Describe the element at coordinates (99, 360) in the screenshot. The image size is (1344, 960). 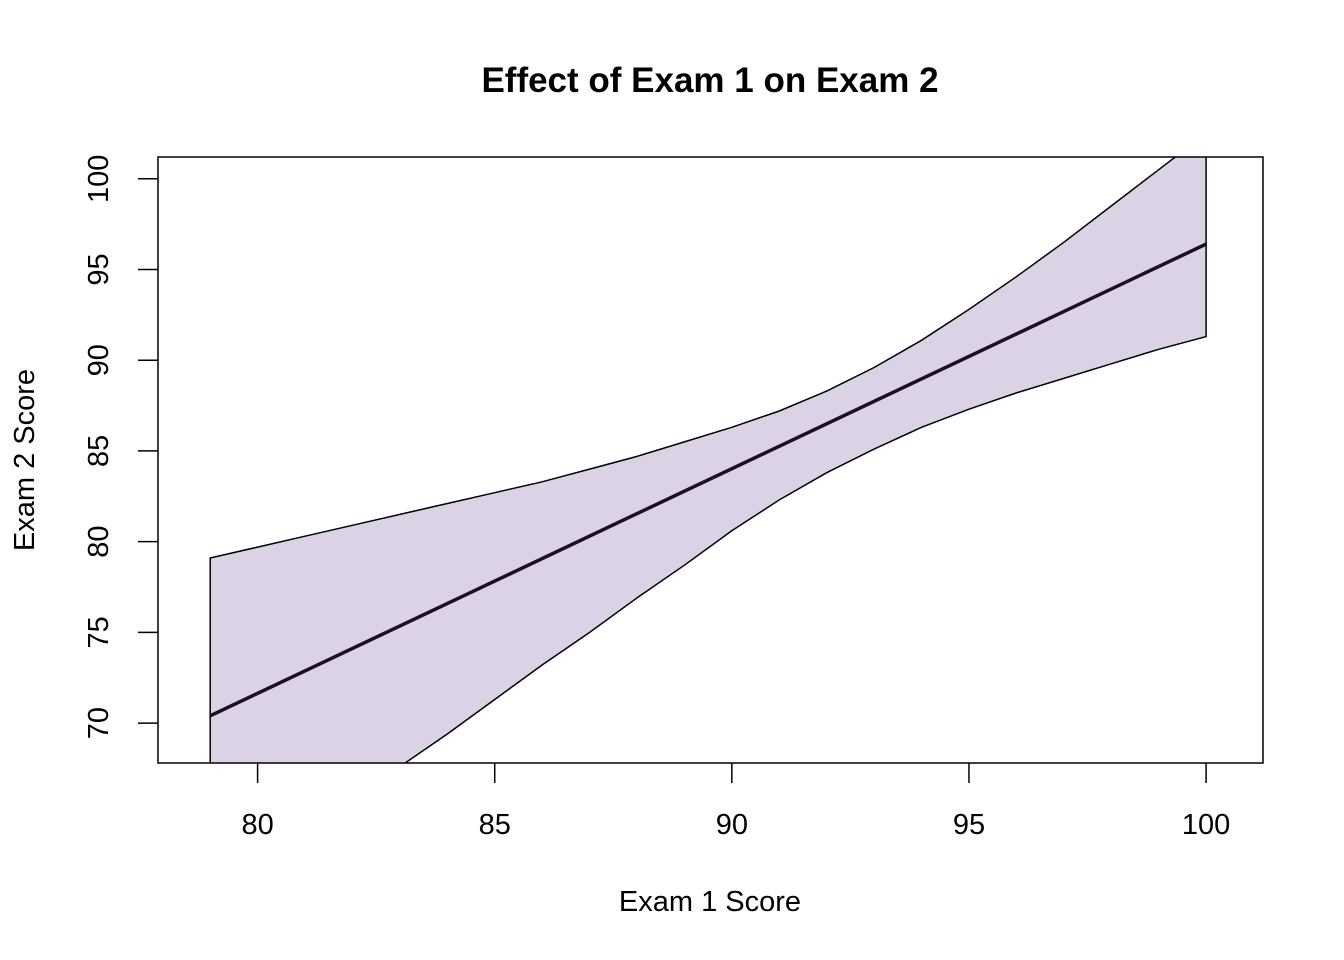
I see `y-tick-label: 90` at that location.